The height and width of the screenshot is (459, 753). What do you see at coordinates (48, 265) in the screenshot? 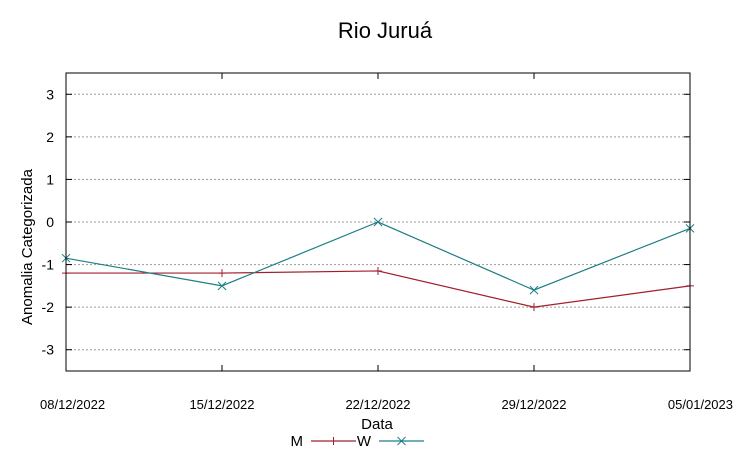
I see `y-tick-label: -1` at bounding box center [48, 265].